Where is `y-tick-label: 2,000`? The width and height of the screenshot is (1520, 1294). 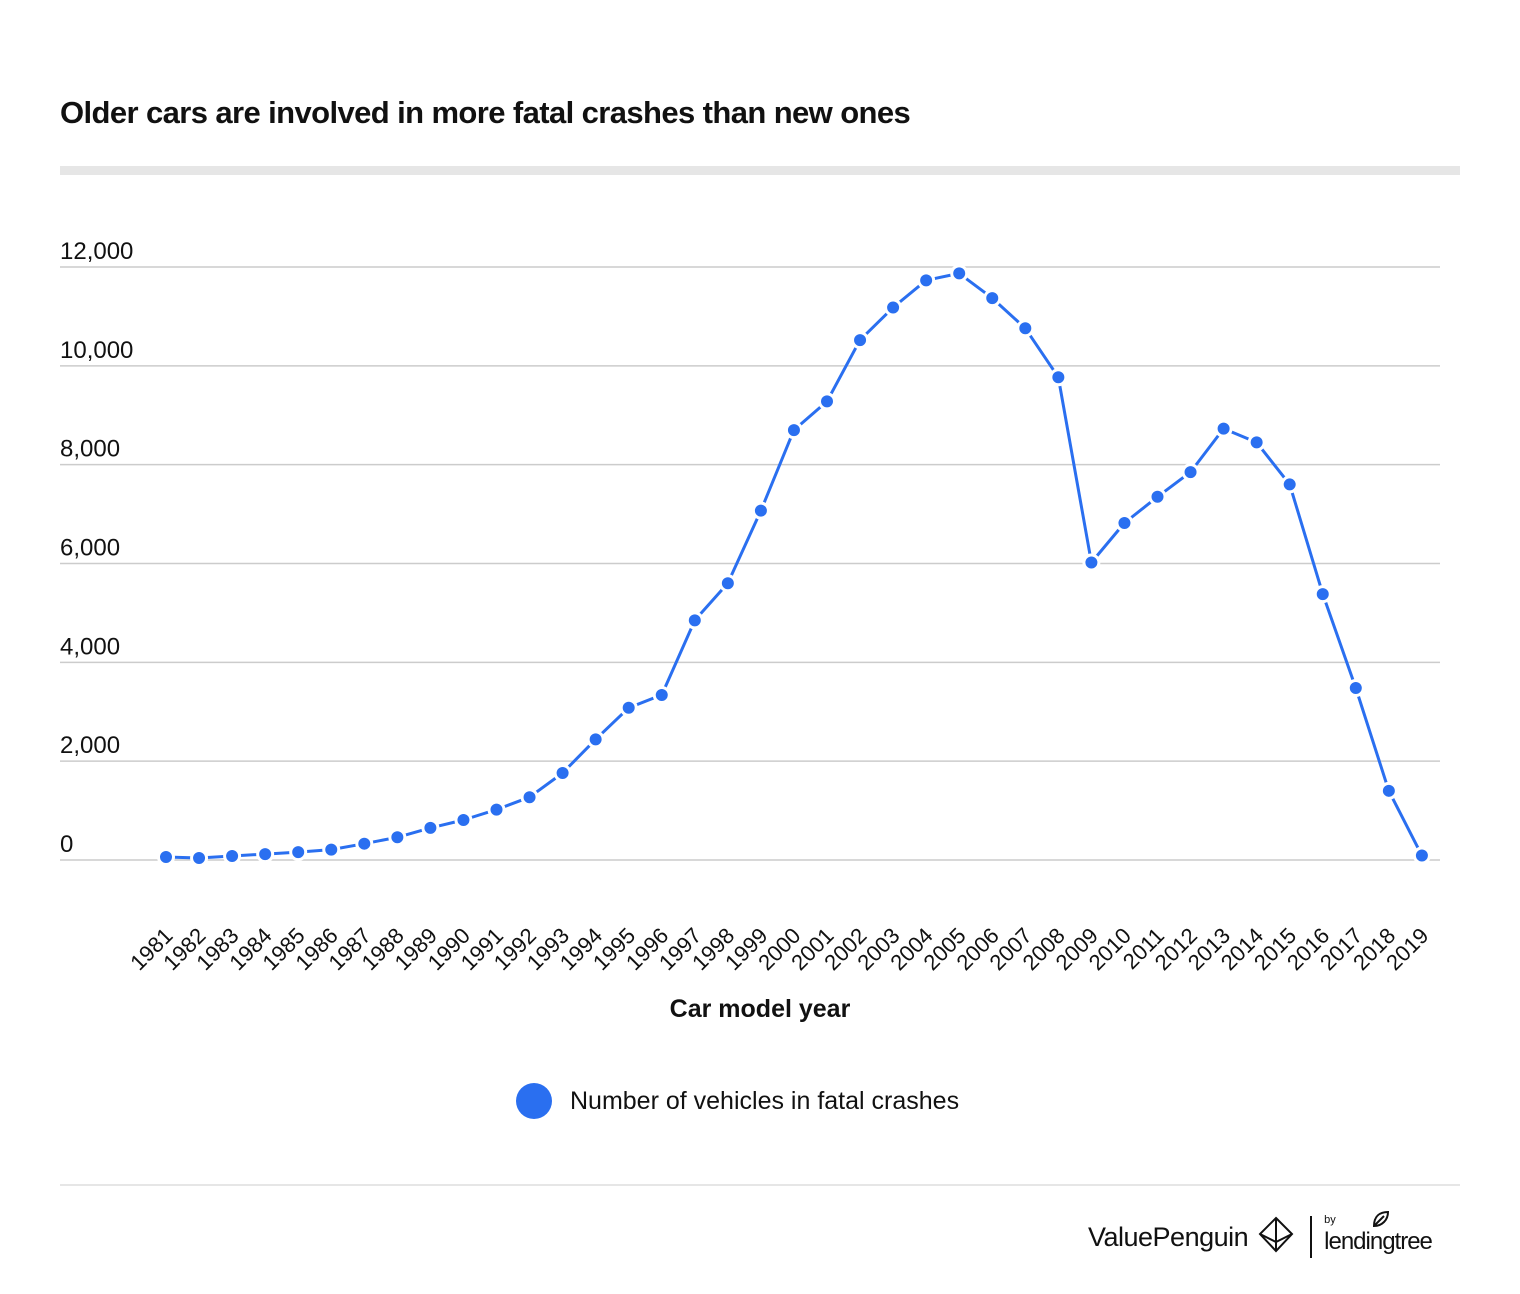 y-tick-label: 2,000 is located at coordinates (90, 745).